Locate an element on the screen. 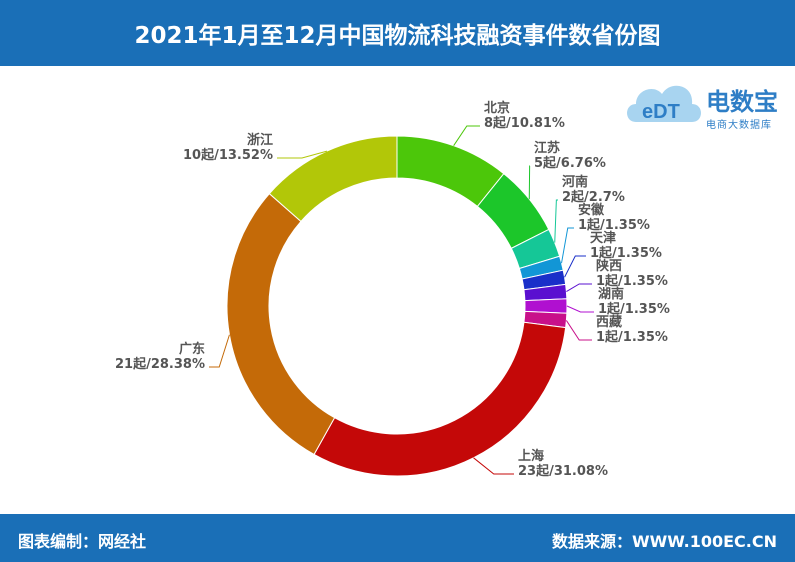  slice-广东 is located at coordinates (281, 324).